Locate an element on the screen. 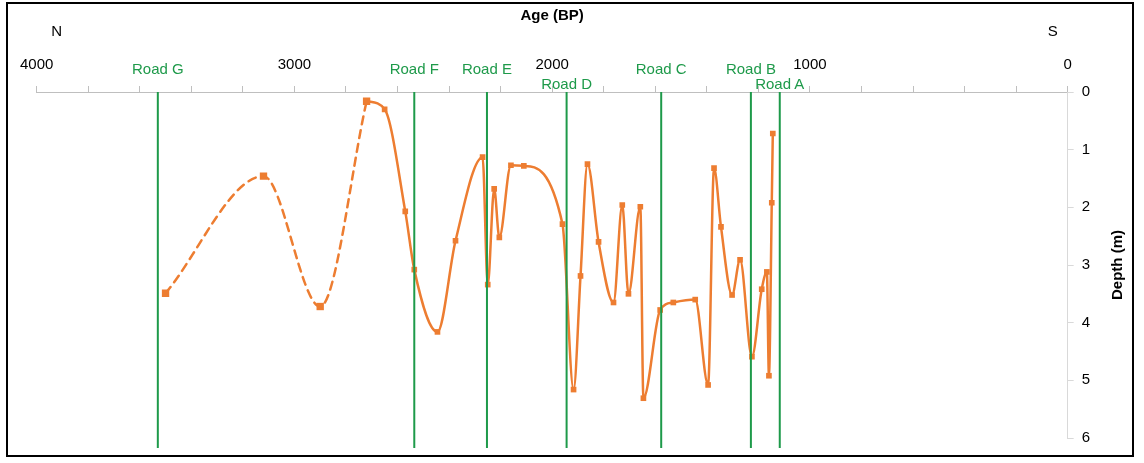 The image size is (1144, 463). x-tick-label: 3000 is located at coordinates (294, 64).